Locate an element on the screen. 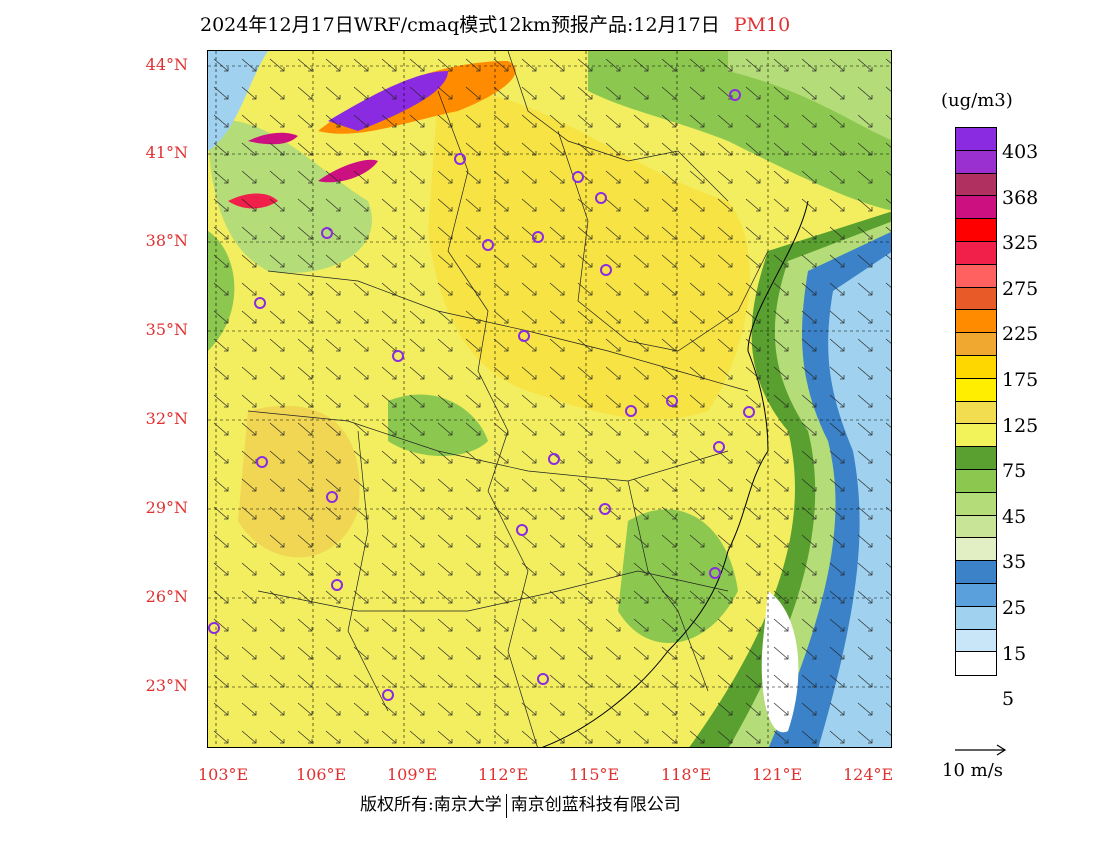 The image size is (1100, 850). lon-label: 118°E is located at coordinates (686, 774).